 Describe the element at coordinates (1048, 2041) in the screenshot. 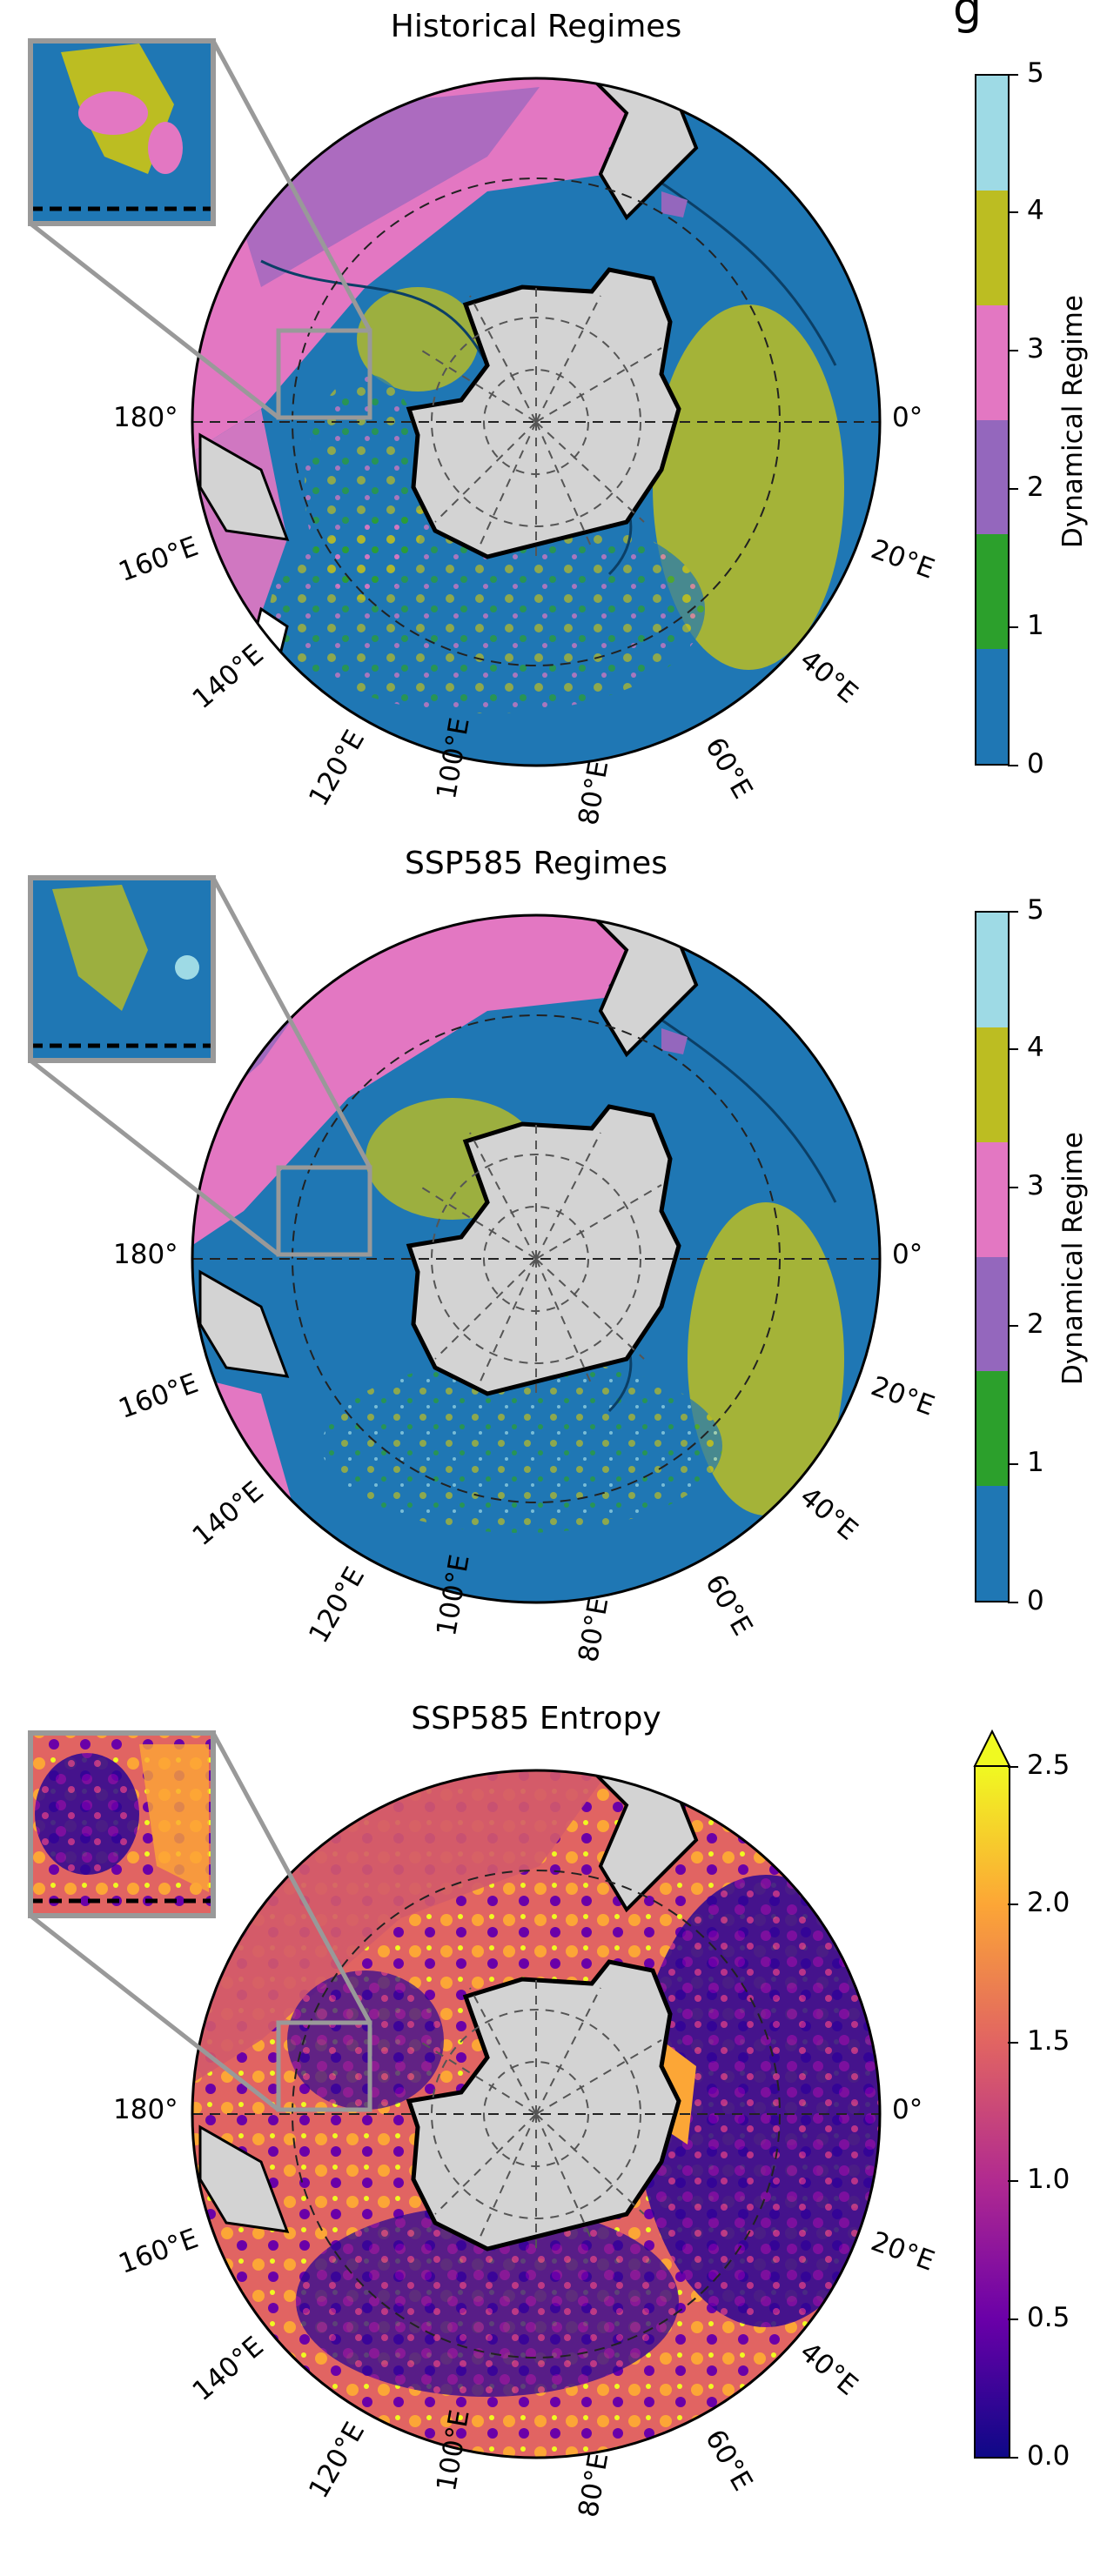

I see `colorbar-tick-label: 1.5` at that location.